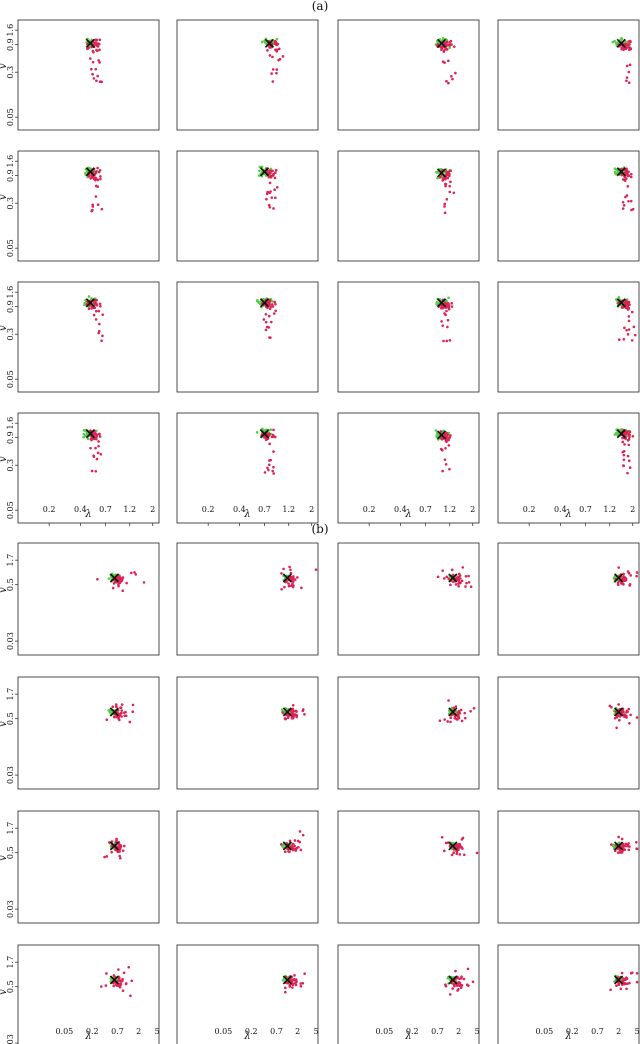 This screenshot has height=1044, width=640. What do you see at coordinates (472, 509) in the screenshot?
I see `x-tick-label: 2` at bounding box center [472, 509].